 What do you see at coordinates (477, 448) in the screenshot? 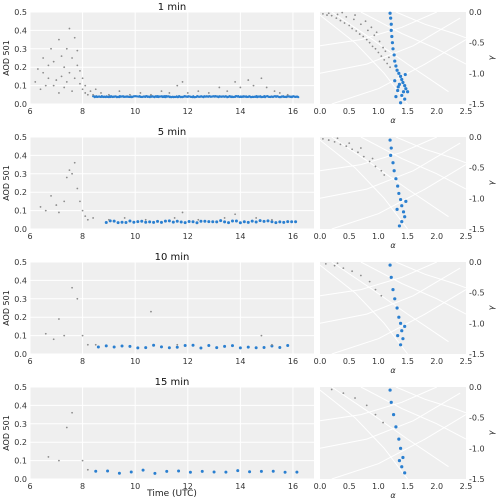
I see `gamma-tick-label: -1.0` at bounding box center [477, 448].